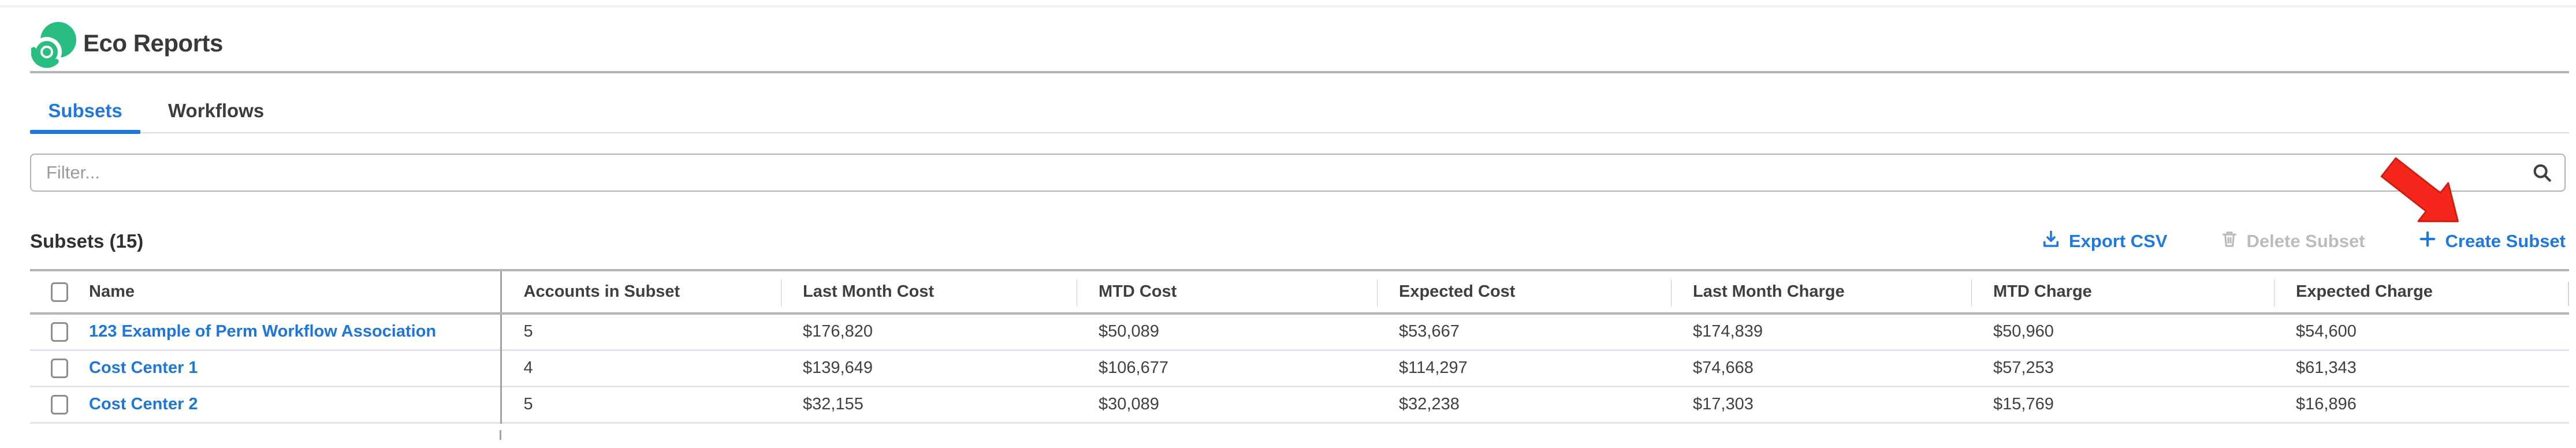  What do you see at coordinates (266, 368) in the screenshot?
I see `name-cell: Cost Center 1` at bounding box center [266, 368].